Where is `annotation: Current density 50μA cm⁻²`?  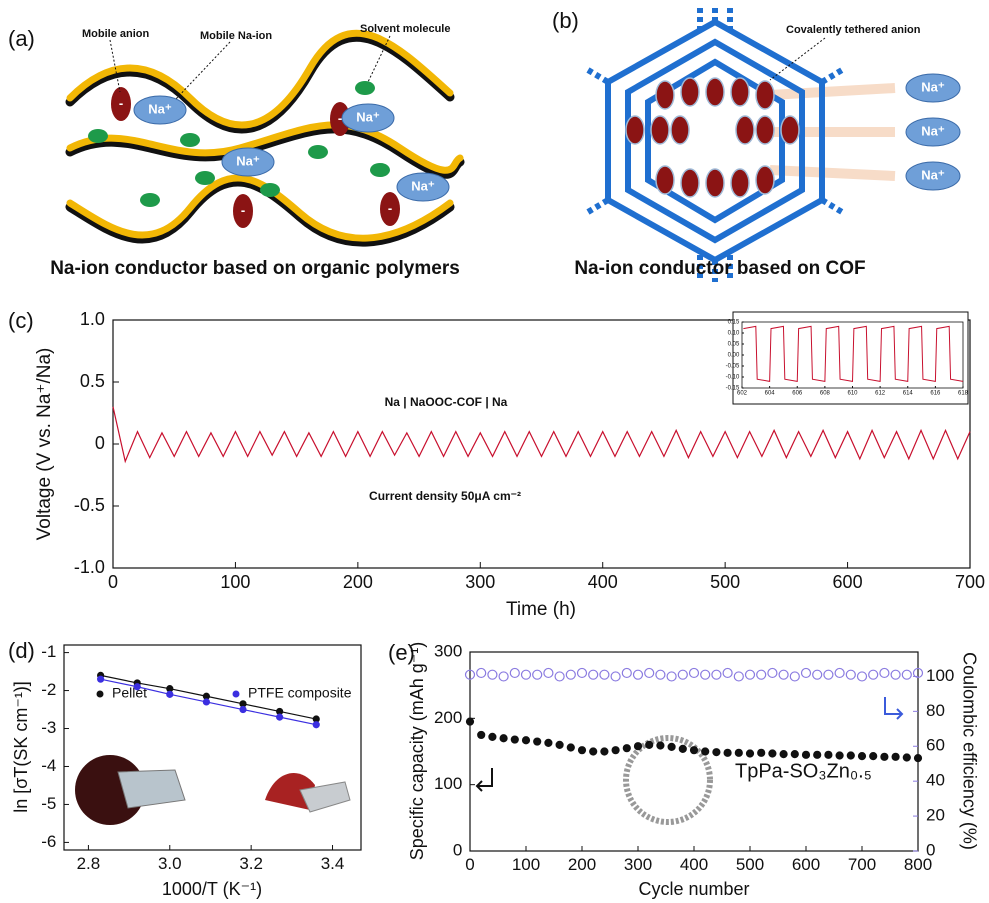
annotation: Current density 50μA cm⁻² is located at coordinates (445, 496).